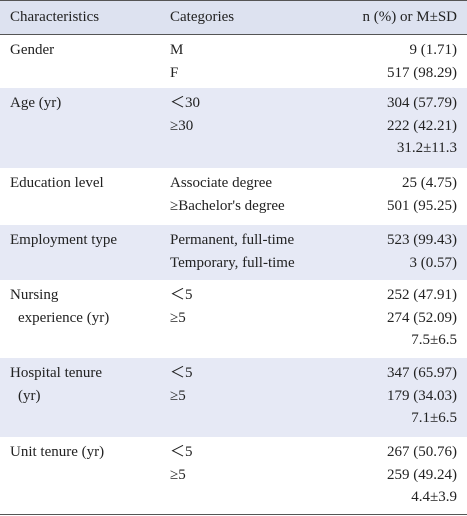 The image size is (467, 516). What do you see at coordinates (422, 373) in the screenshot?
I see `value: 347 (65.97)` at bounding box center [422, 373].